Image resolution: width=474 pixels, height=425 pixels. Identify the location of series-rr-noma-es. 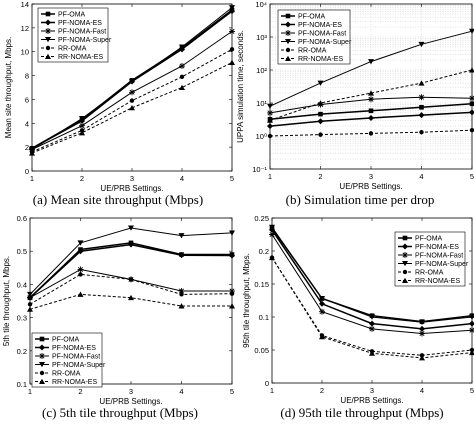
(370, 95).